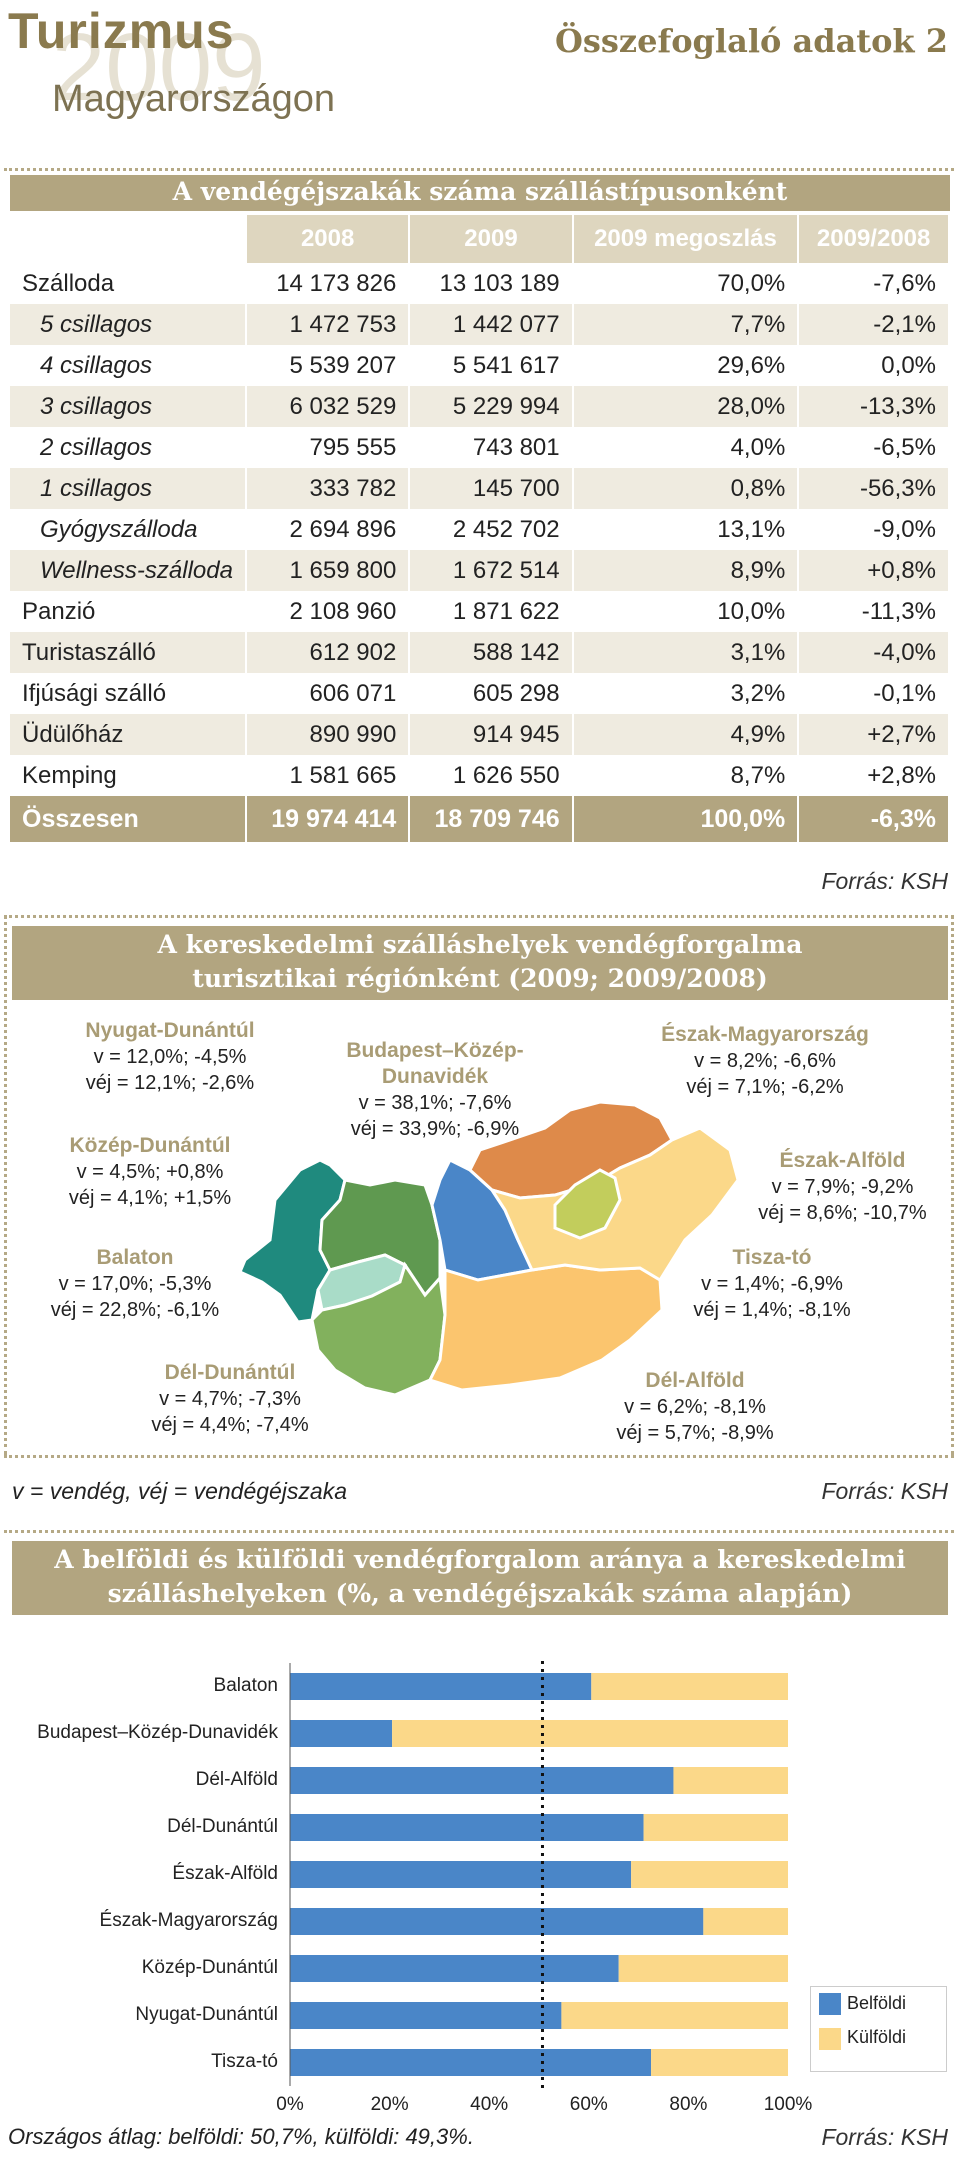 Image resolution: width=960 pixels, height=2157 pixels. Describe the element at coordinates (842, 1160) in the screenshot. I see `region-name: Észak-Alföld` at that location.